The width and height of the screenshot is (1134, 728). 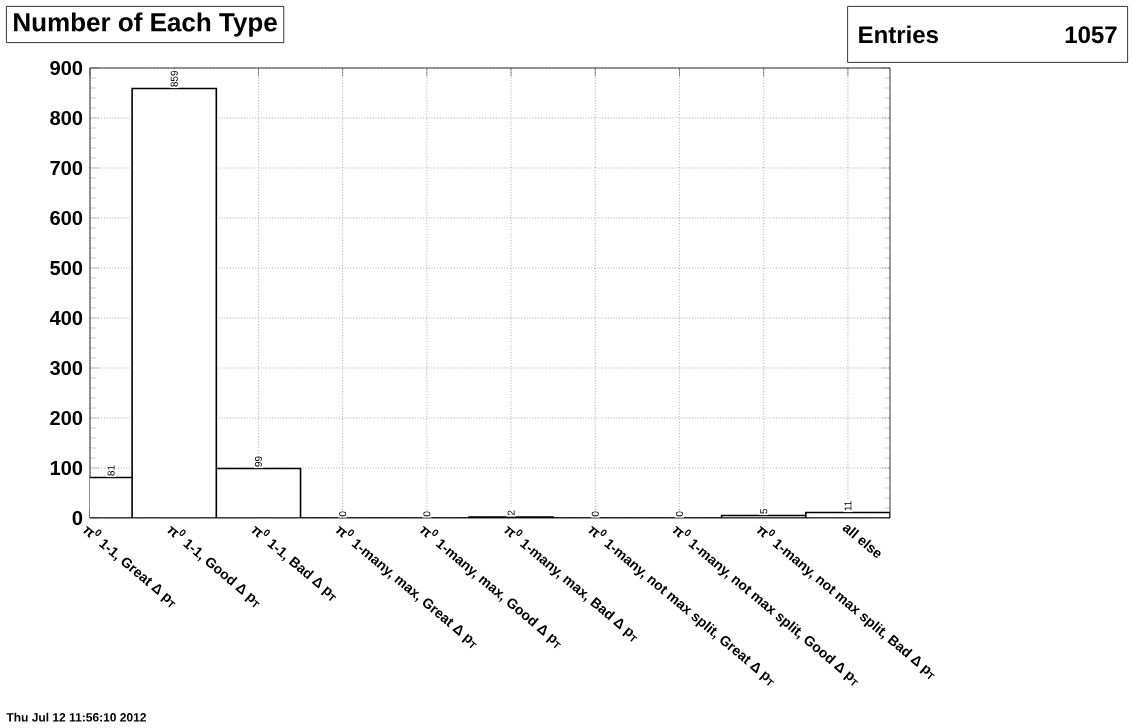 What do you see at coordinates (145, 24) in the screenshot?
I see `chart-title: Number of Each Type` at bounding box center [145, 24].